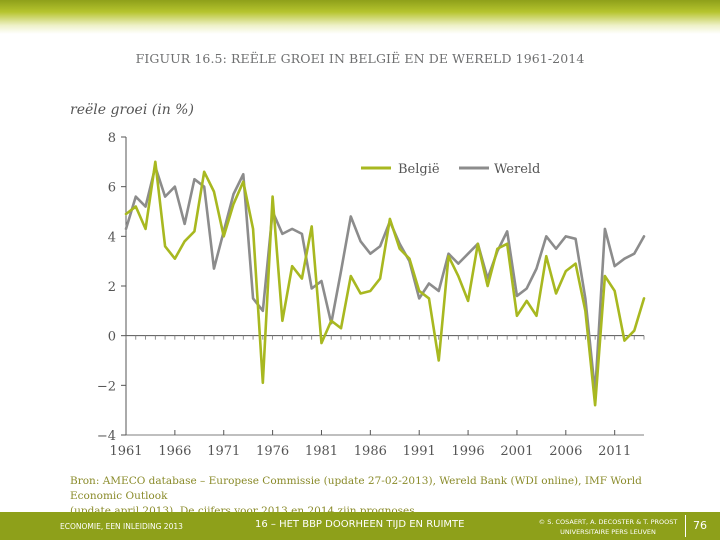  What do you see at coordinates (112, 138) in the screenshot?
I see `y-tick-label: 8` at bounding box center [112, 138].